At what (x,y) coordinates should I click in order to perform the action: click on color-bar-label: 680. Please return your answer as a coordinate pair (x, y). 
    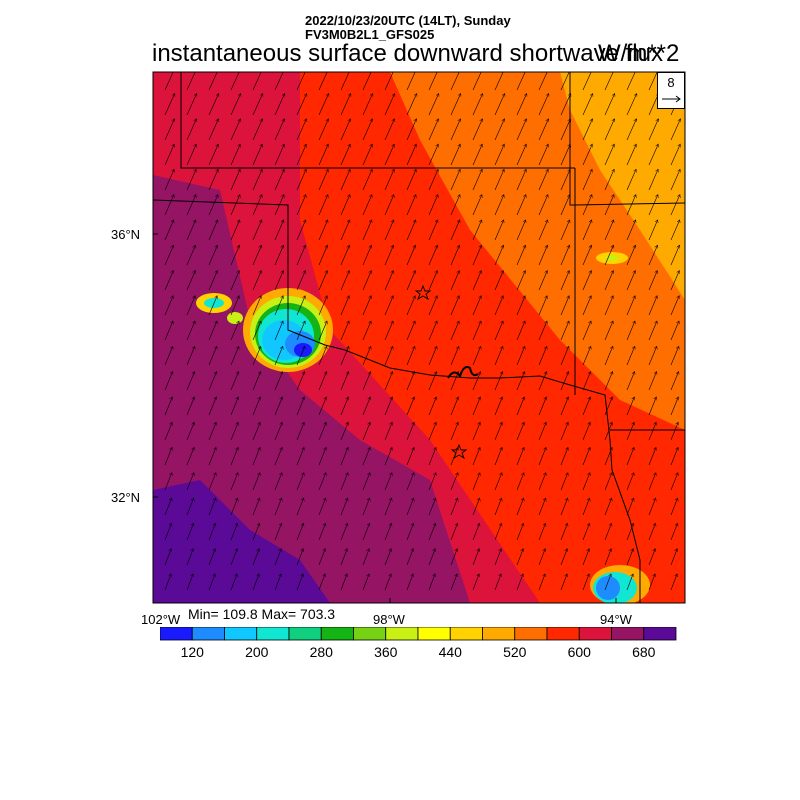
    Looking at the image, I should click on (644, 652).